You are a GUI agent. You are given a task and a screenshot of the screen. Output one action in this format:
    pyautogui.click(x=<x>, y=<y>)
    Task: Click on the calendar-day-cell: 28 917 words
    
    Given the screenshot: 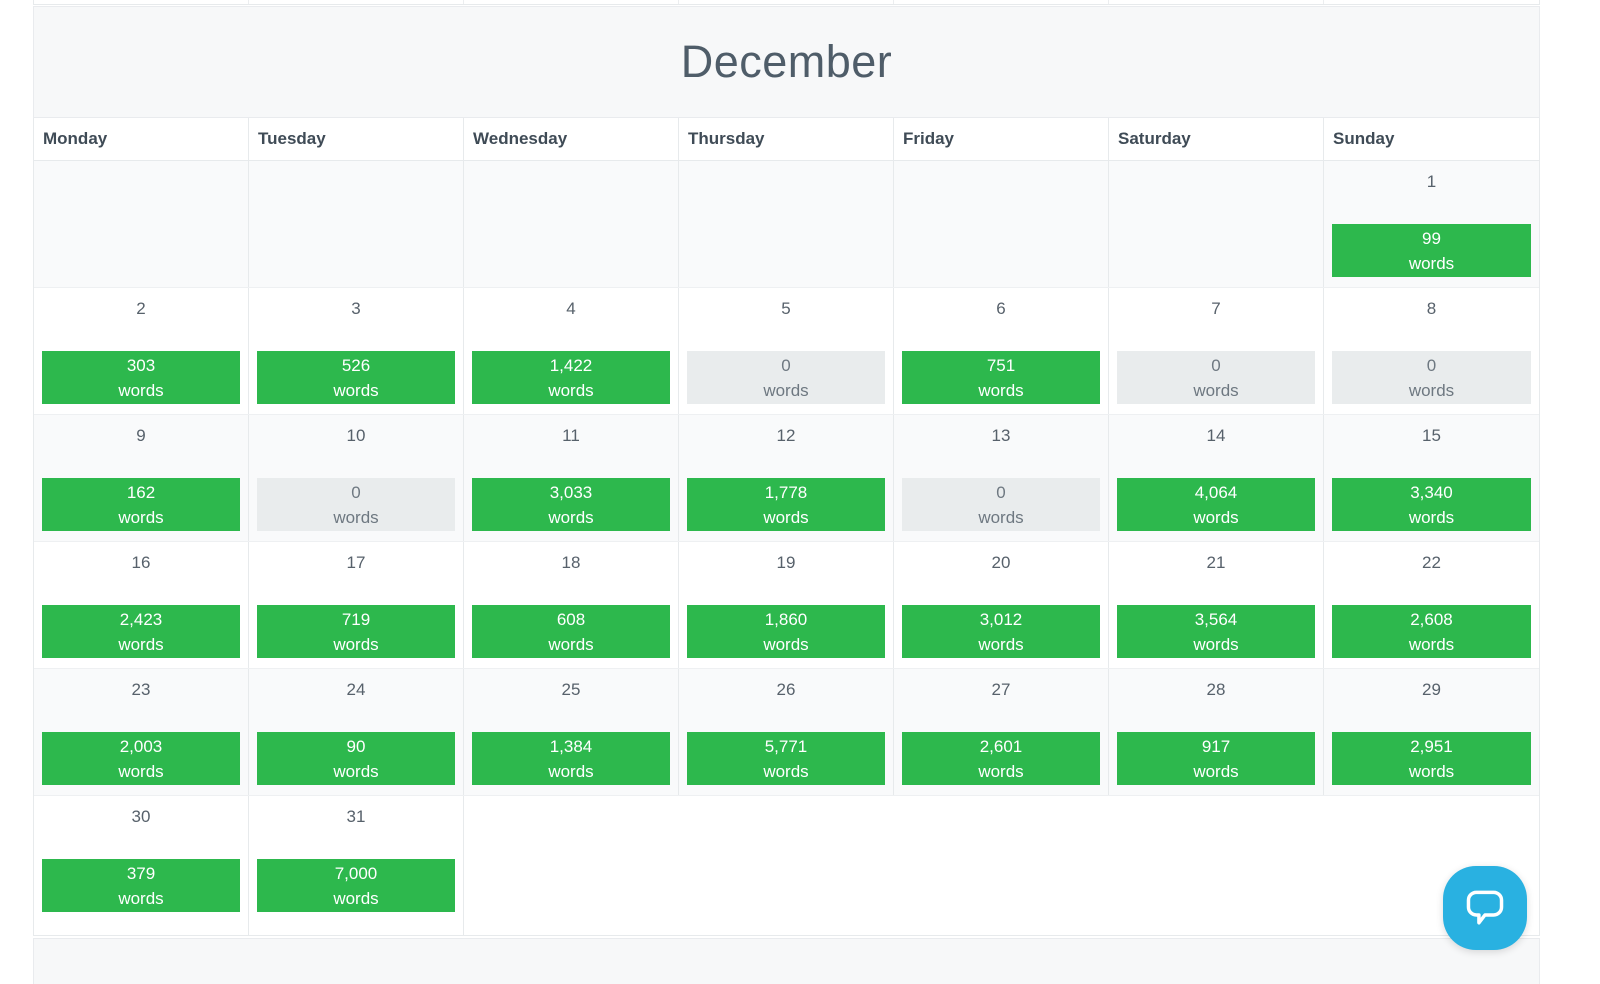 What is the action you would take?
    pyautogui.click(x=1216, y=732)
    